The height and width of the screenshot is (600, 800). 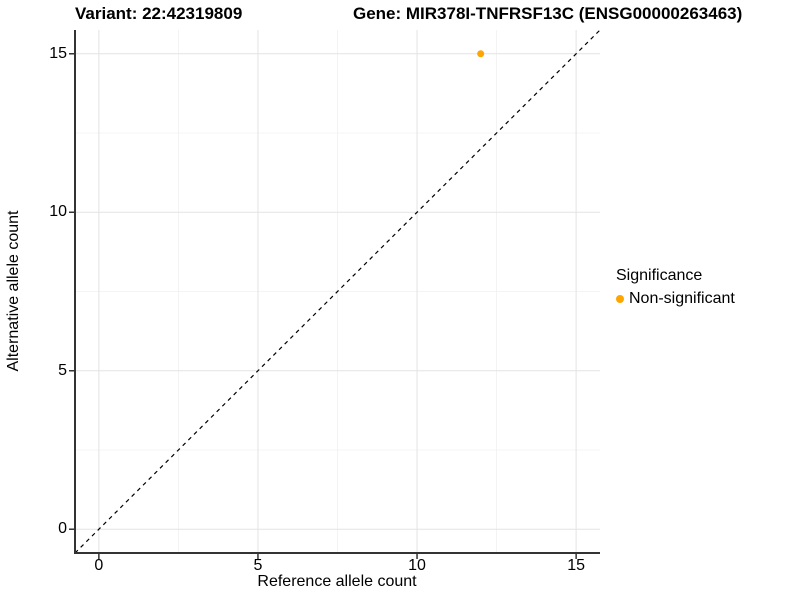 What do you see at coordinates (58, 212) in the screenshot?
I see `y-tick-label: 10` at bounding box center [58, 212].